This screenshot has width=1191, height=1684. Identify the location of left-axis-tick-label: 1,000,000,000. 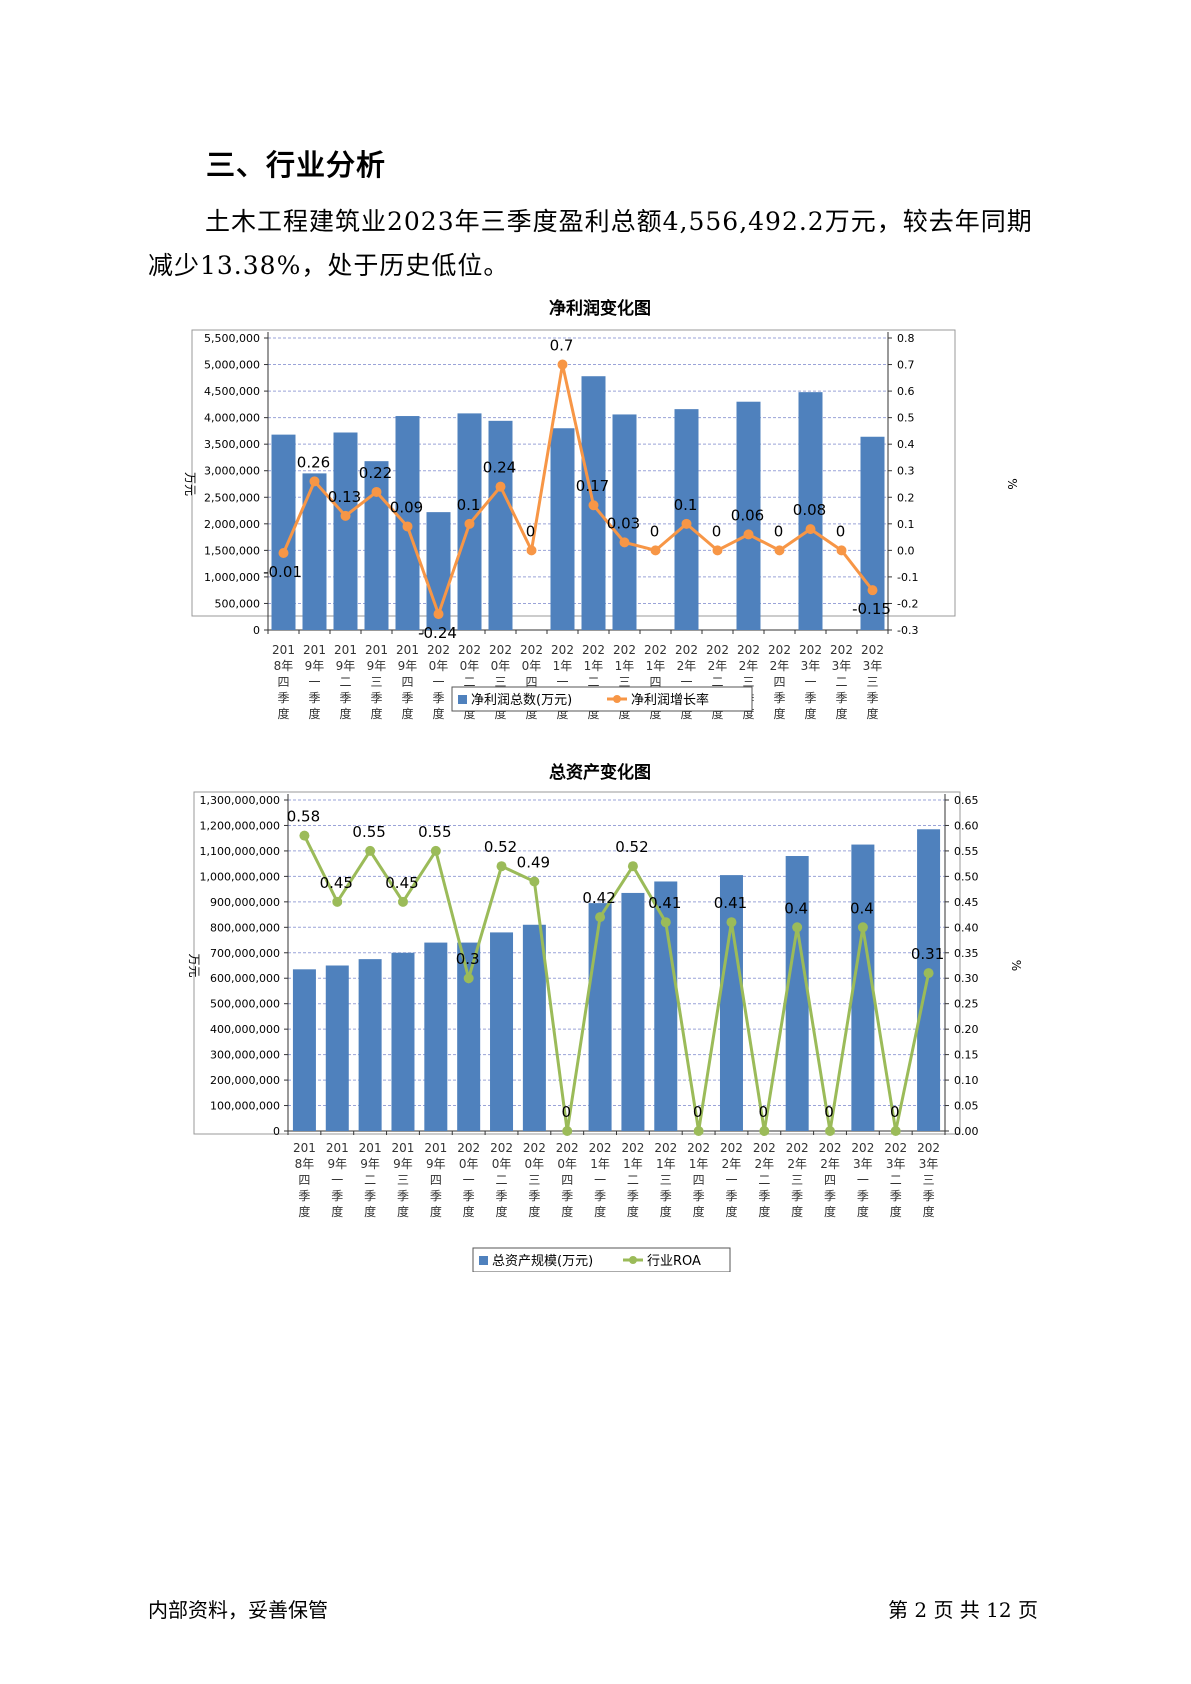
(240, 876).